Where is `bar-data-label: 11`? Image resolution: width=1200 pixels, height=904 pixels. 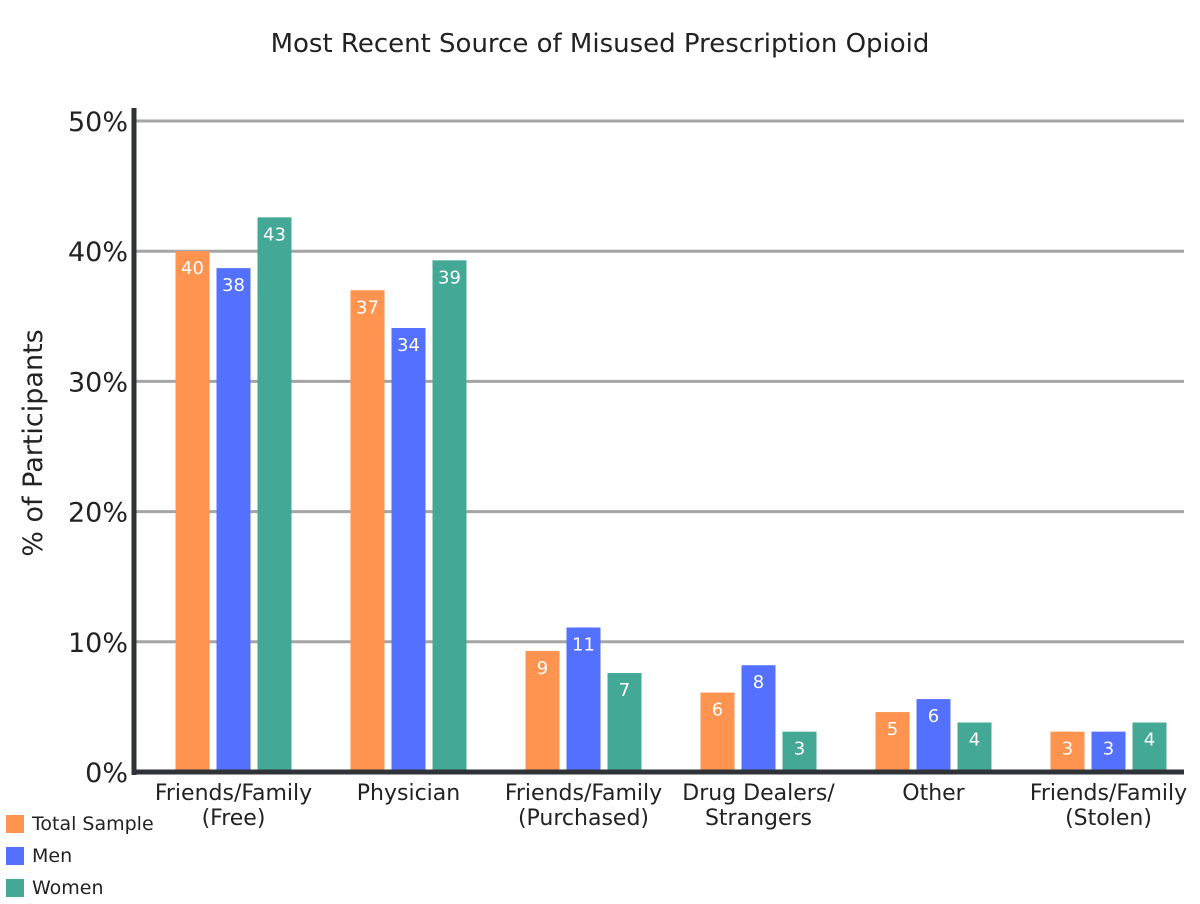
bar-data-label: 11 is located at coordinates (583, 644).